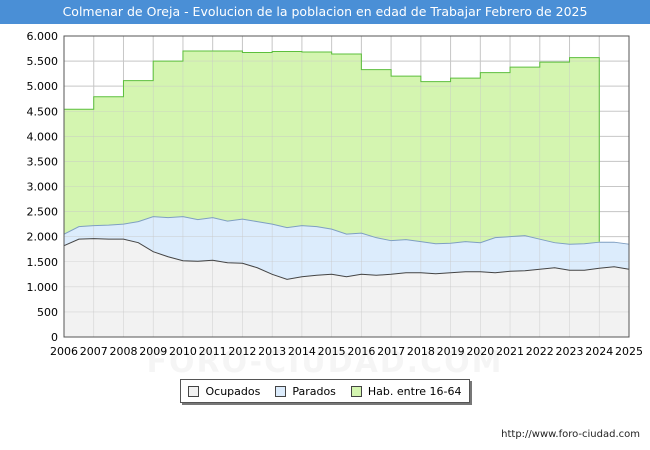  What do you see at coordinates (414, 391) in the screenshot?
I see `legend-label-hab: Hab. entre 16-64` at bounding box center [414, 391].